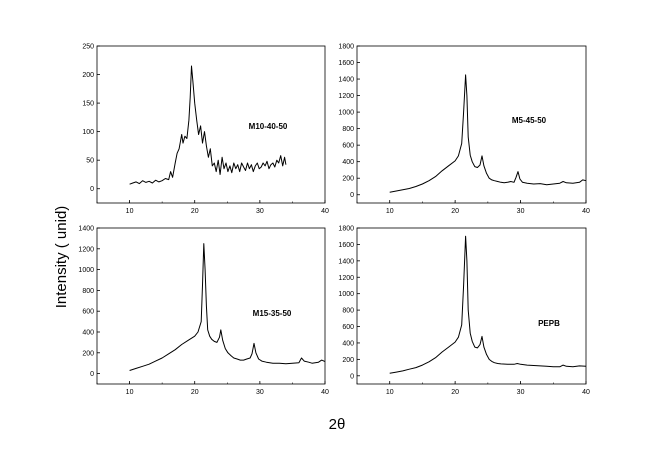 This screenshot has height=454, width=650. What do you see at coordinates (90, 161) in the screenshot?
I see `y-tick-label: 50` at bounding box center [90, 161].